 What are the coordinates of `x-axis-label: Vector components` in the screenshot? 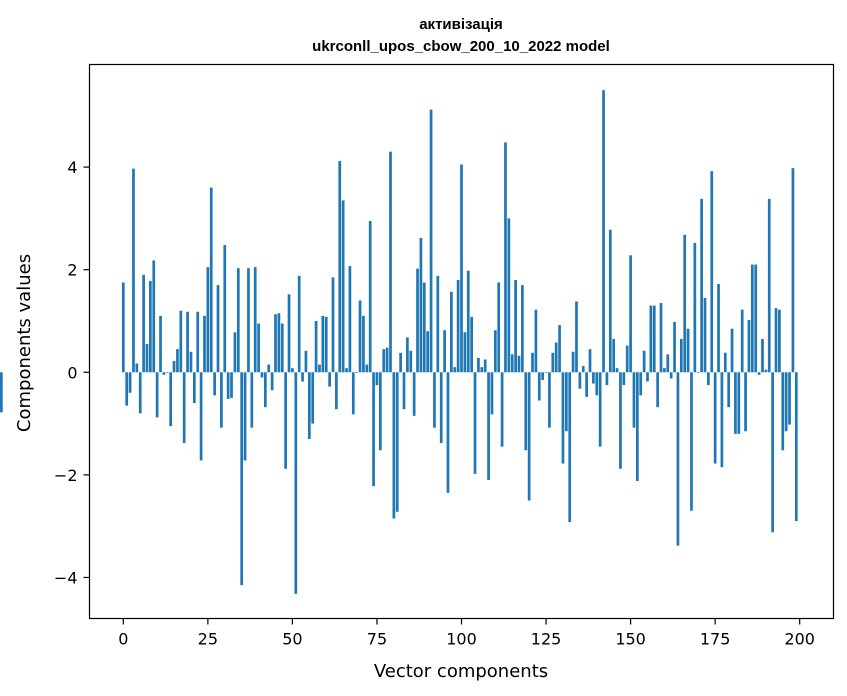 It's located at (461, 671).